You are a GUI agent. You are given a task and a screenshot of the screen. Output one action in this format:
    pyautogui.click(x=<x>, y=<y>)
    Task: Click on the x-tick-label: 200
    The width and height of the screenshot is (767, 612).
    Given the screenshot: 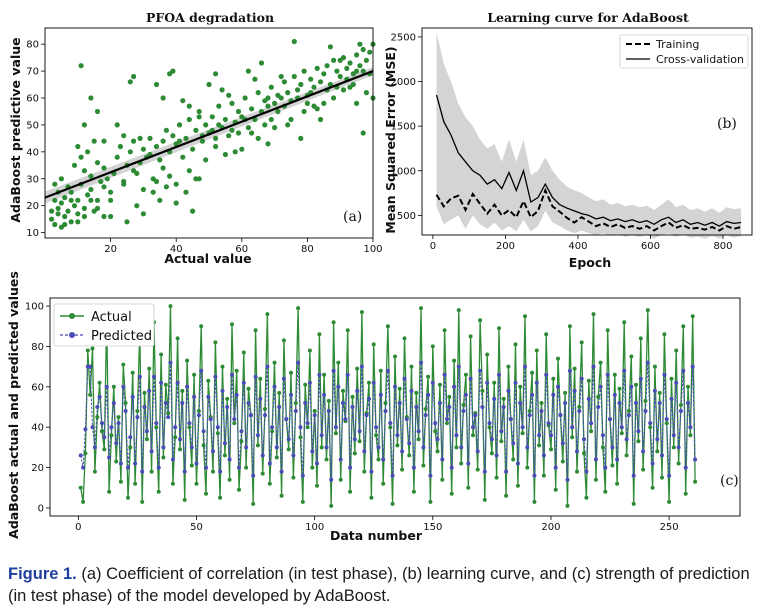 What is the action you would take?
    pyautogui.click(x=505, y=246)
    